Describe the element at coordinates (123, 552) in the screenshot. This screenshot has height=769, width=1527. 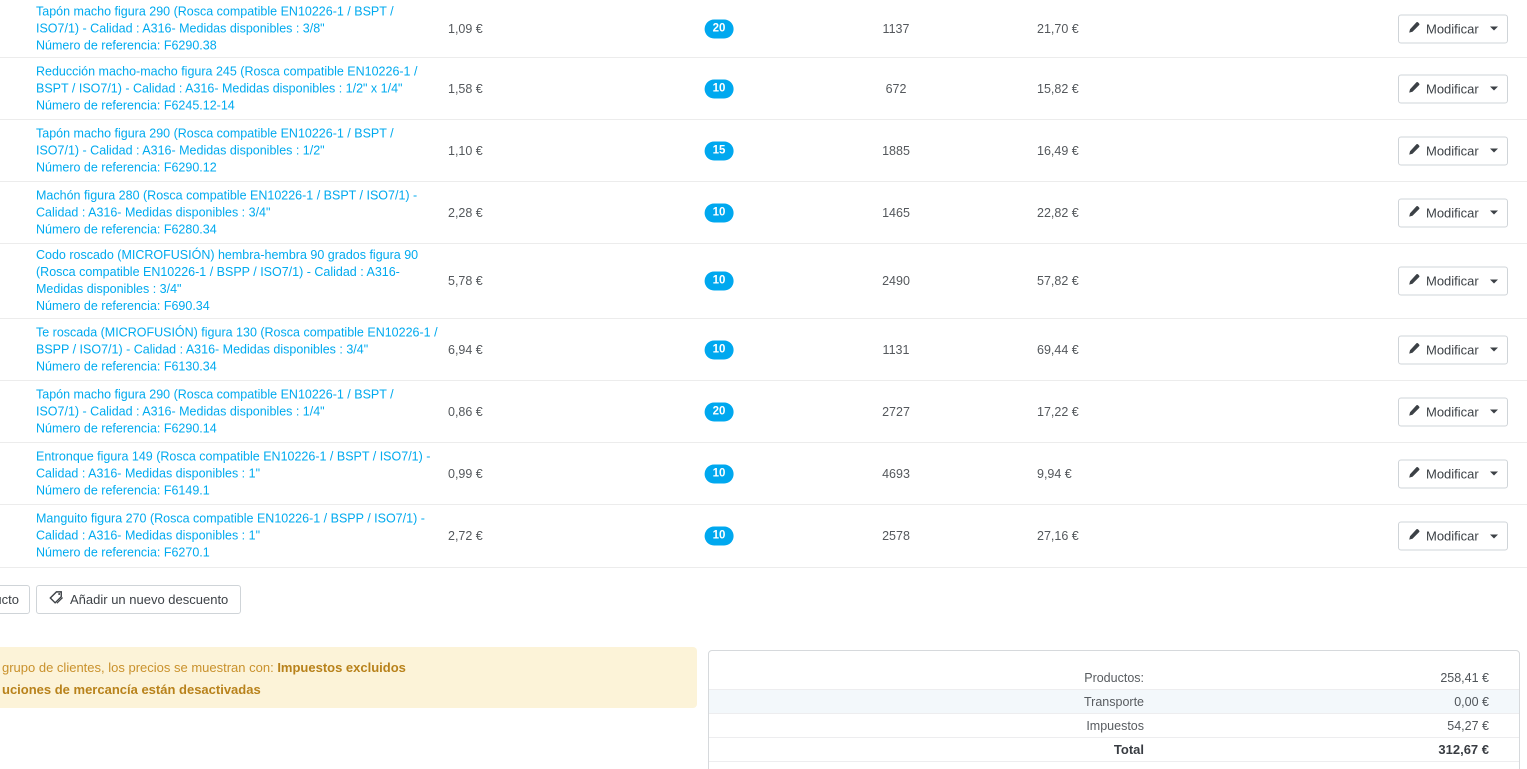
I see `product-reference-link: Número de referencia: F6270.1` at that location.